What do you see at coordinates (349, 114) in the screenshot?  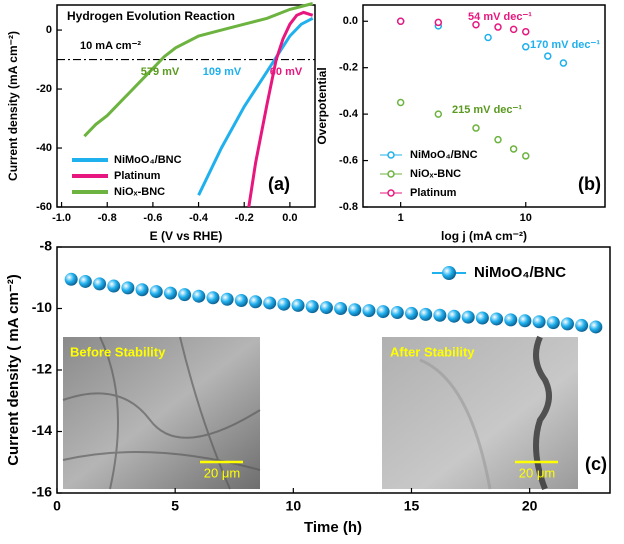 I see `y-tick-label: -0.4` at bounding box center [349, 114].